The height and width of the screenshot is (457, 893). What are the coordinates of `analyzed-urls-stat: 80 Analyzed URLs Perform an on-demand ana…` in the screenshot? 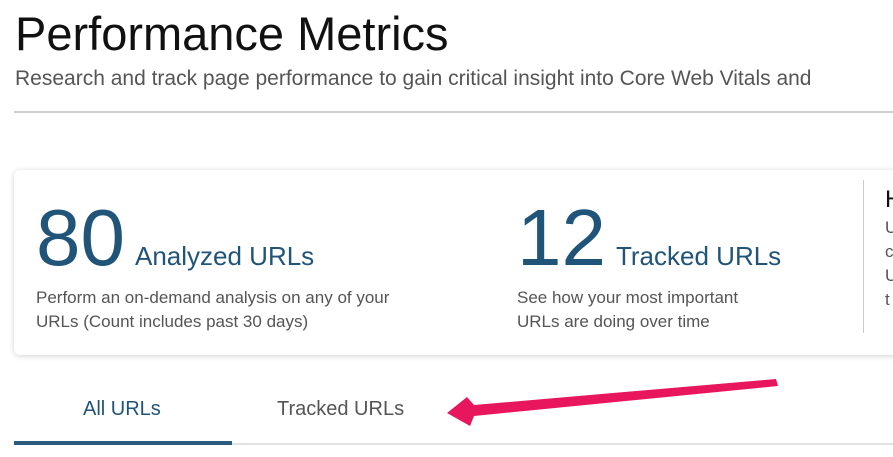 It's located at (236, 266).